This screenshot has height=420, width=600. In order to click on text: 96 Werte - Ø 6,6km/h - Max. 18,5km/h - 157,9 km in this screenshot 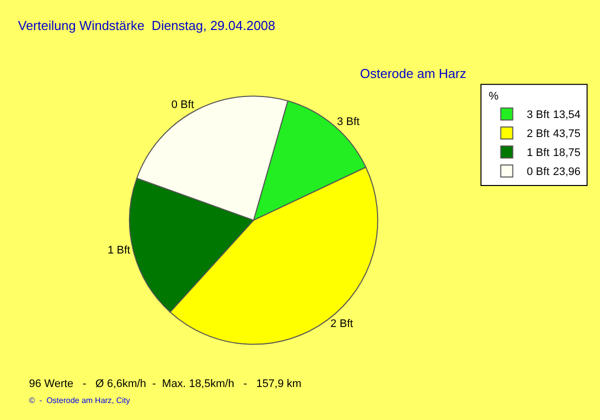, I will do `click(165, 384)`.